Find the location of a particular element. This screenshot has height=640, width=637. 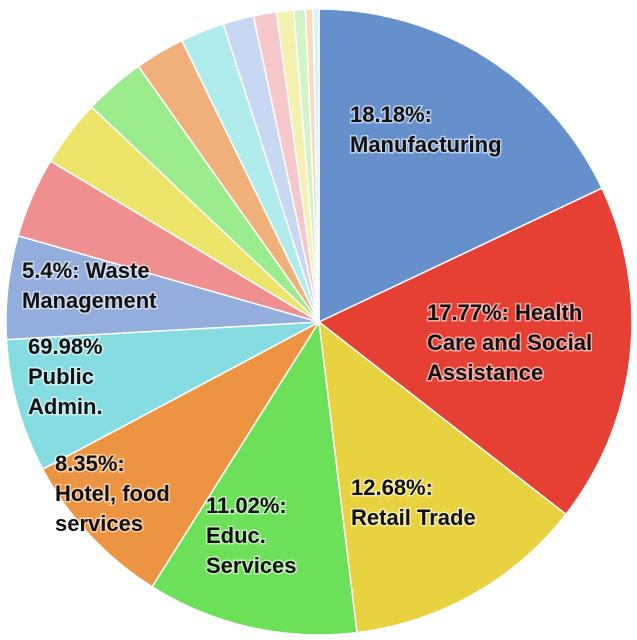

slice-label-line: 18.18%: is located at coordinates (391, 114).